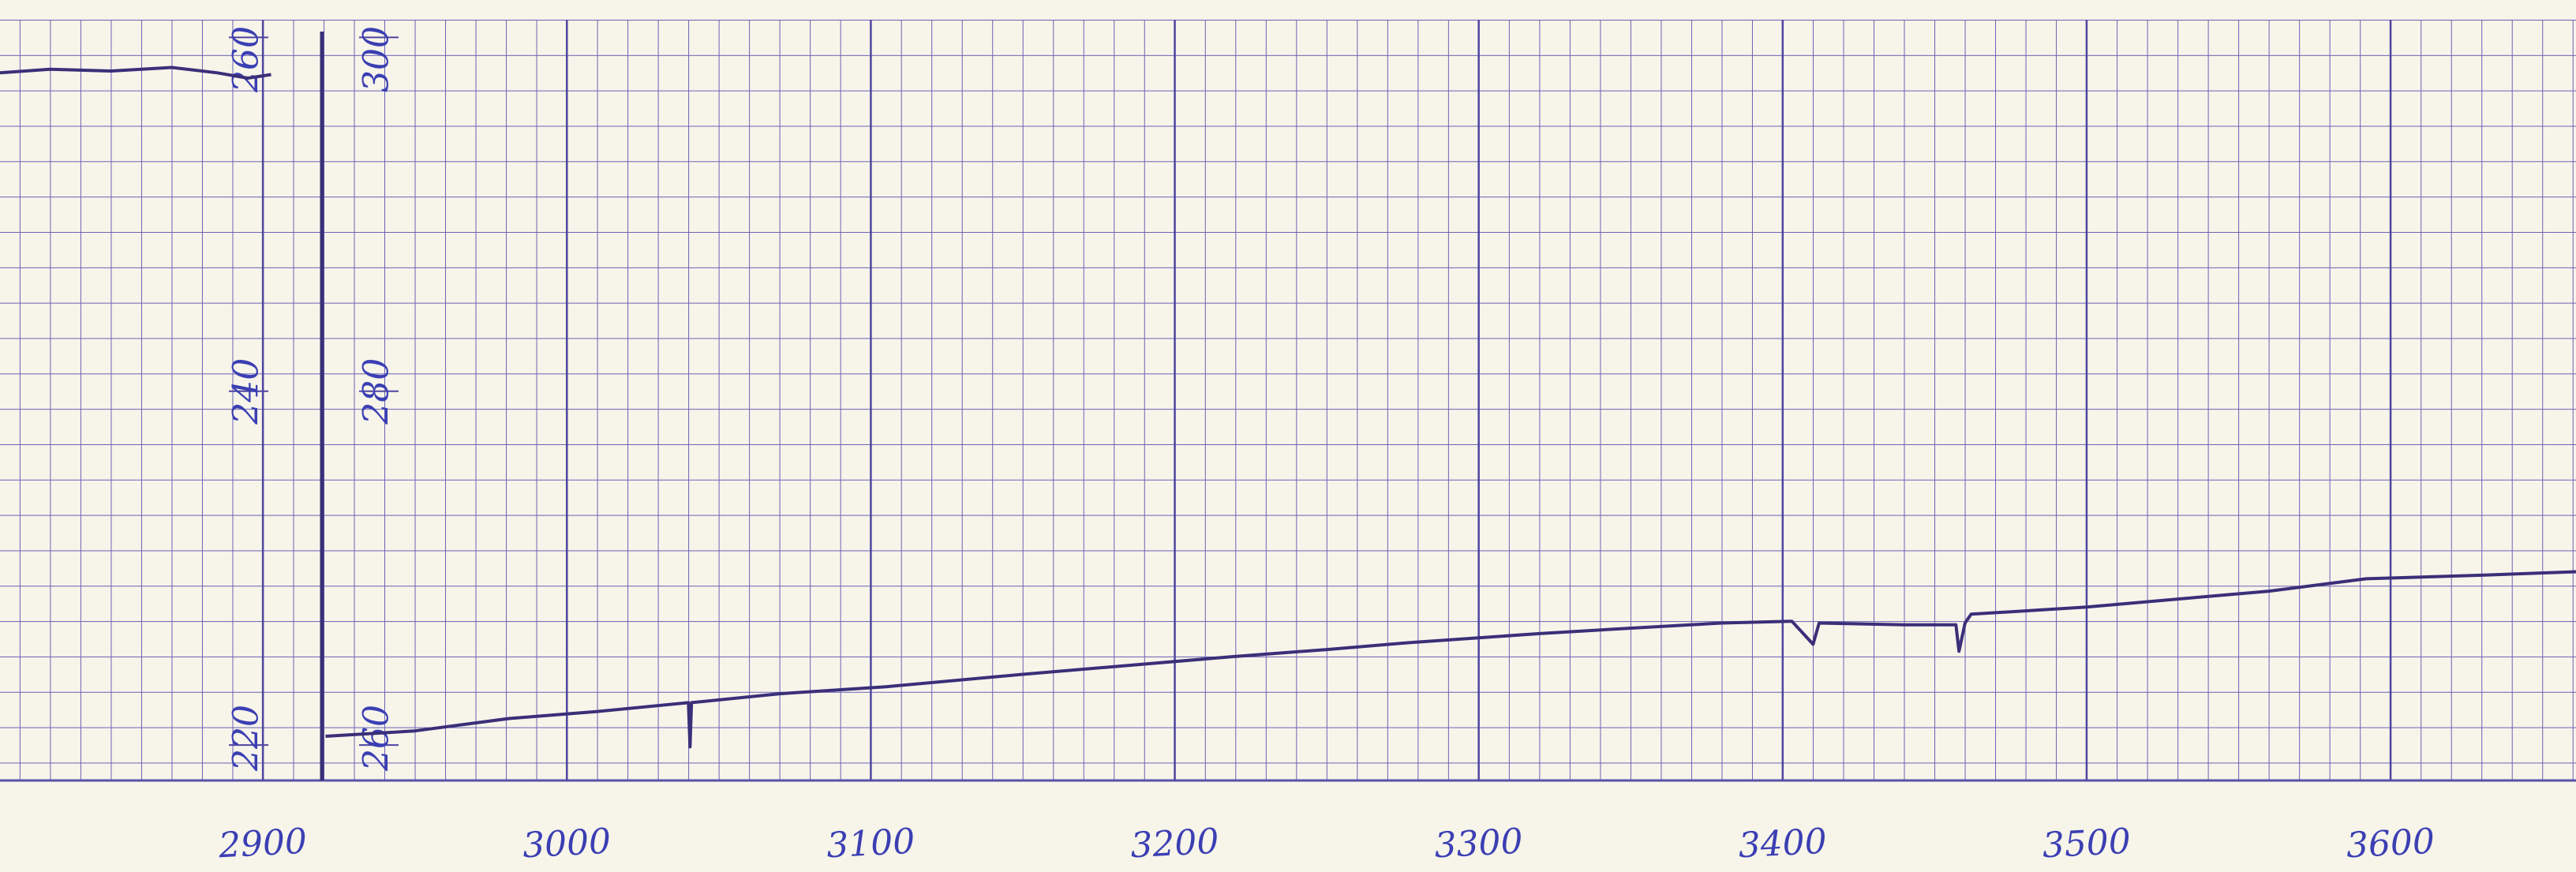  Describe the element at coordinates (1782, 843) in the screenshot. I see `x-tick-label: 3400` at that location.